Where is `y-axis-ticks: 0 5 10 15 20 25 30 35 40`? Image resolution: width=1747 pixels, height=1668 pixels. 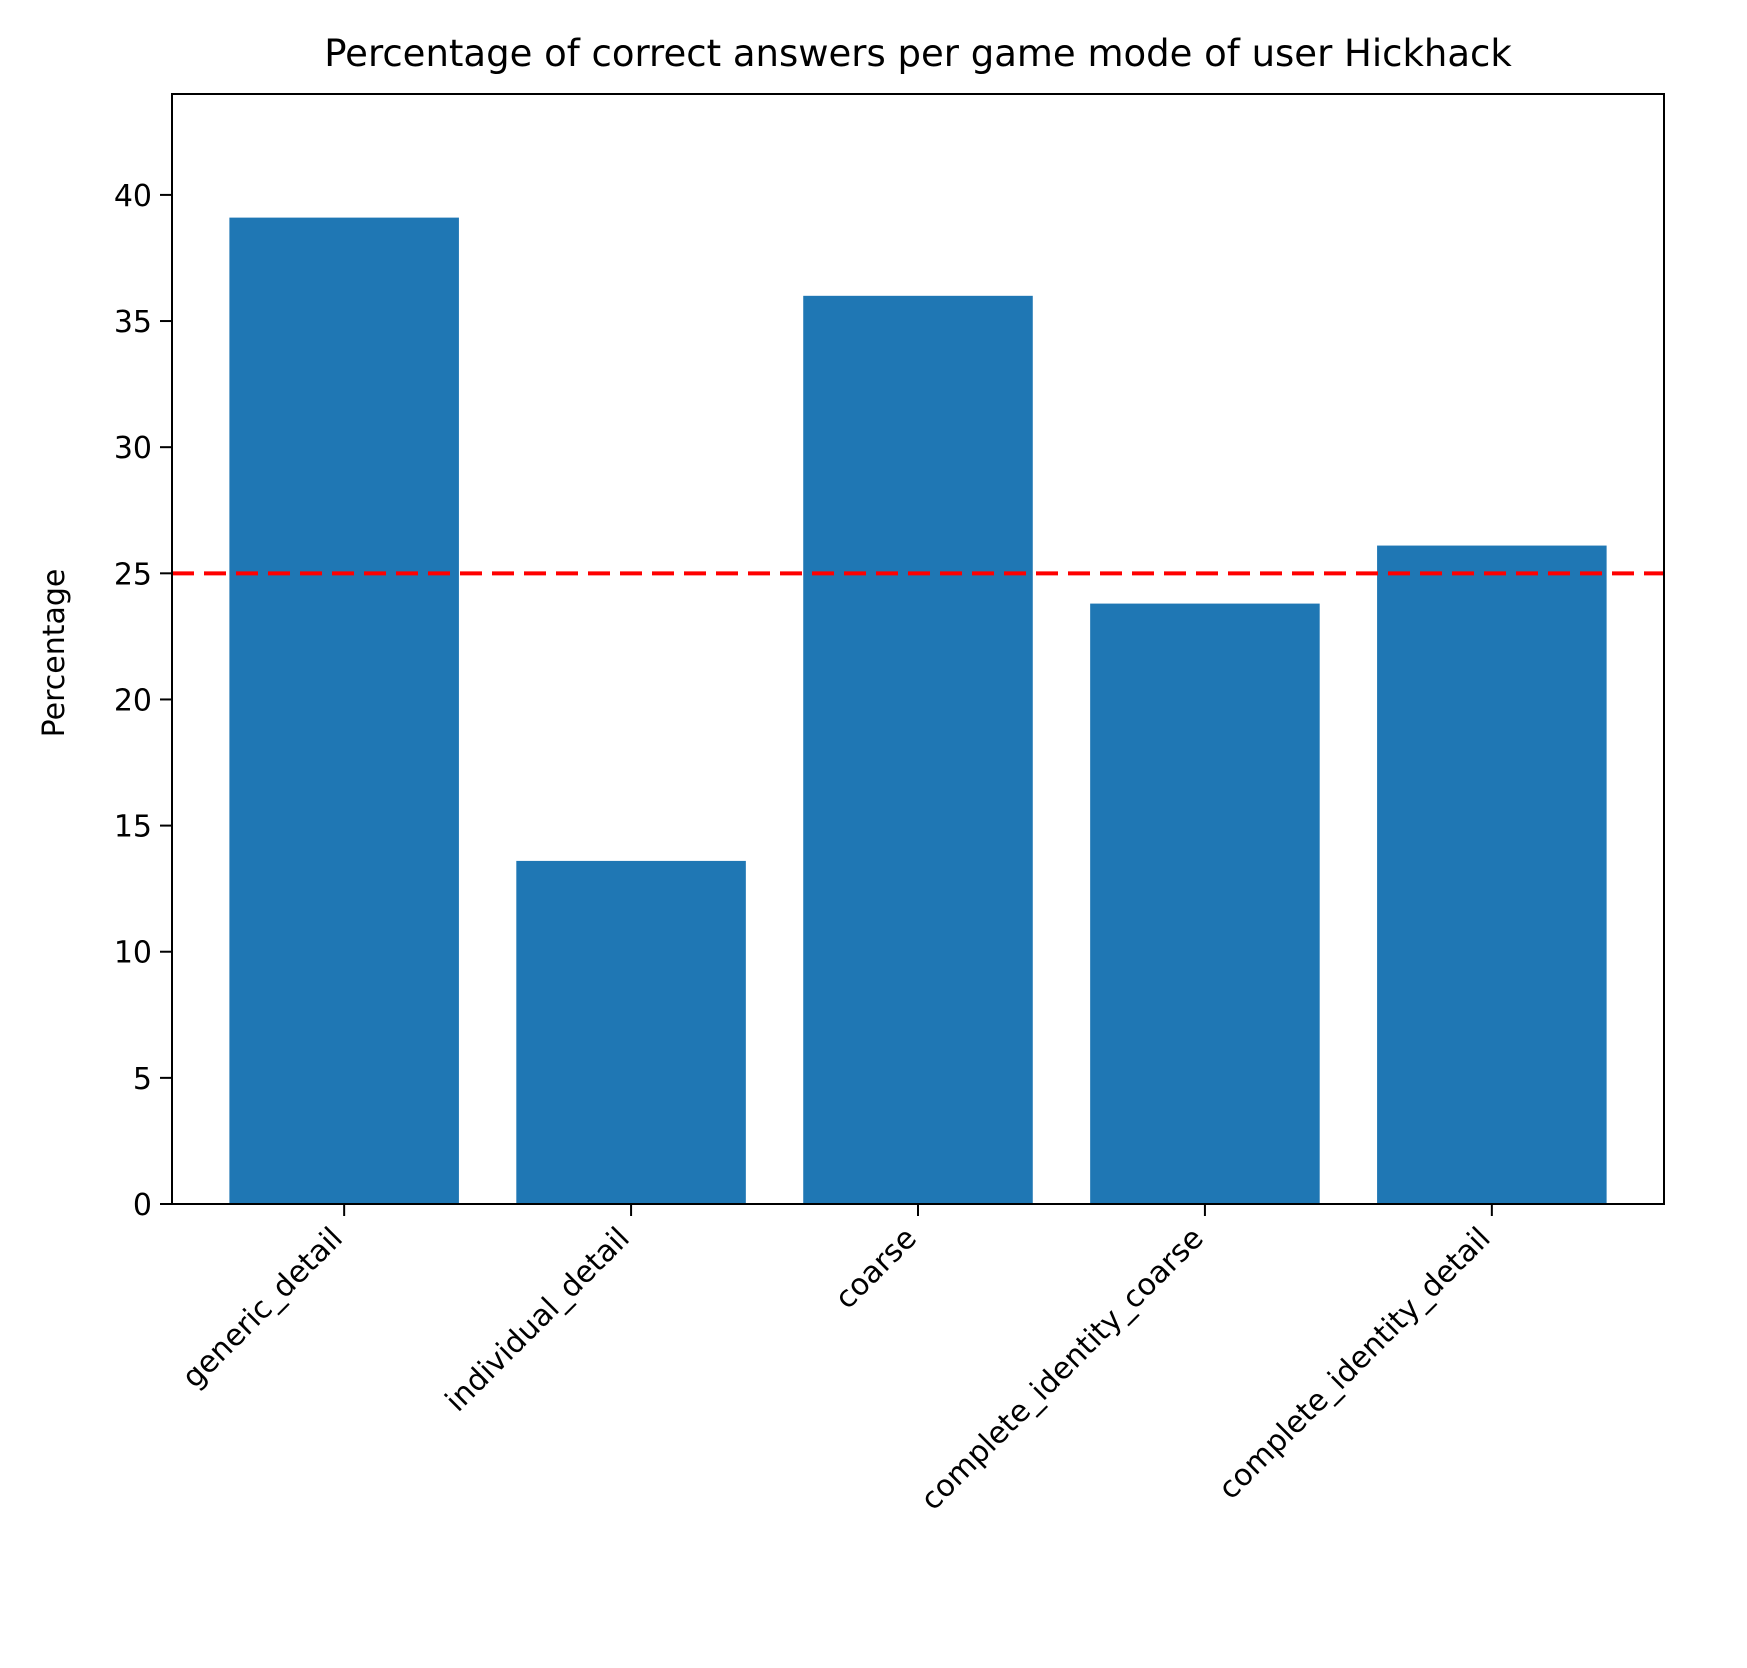 y-axis-ticks: 0 5 10 15 20 25 30 35 40 is located at coordinates (143, 701).